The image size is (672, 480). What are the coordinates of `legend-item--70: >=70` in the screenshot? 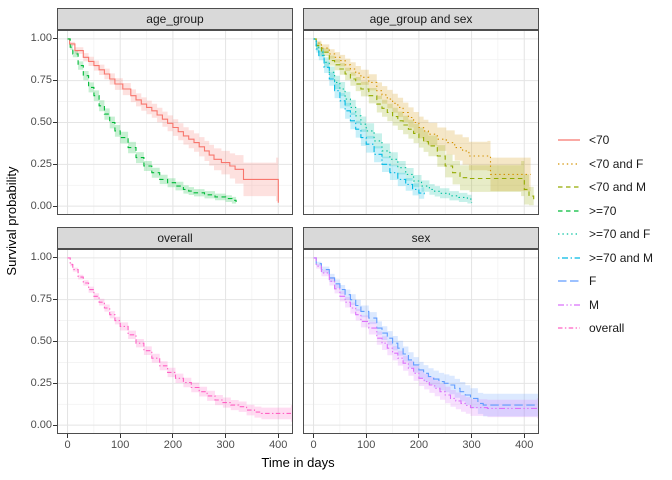 It's located at (586, 211).